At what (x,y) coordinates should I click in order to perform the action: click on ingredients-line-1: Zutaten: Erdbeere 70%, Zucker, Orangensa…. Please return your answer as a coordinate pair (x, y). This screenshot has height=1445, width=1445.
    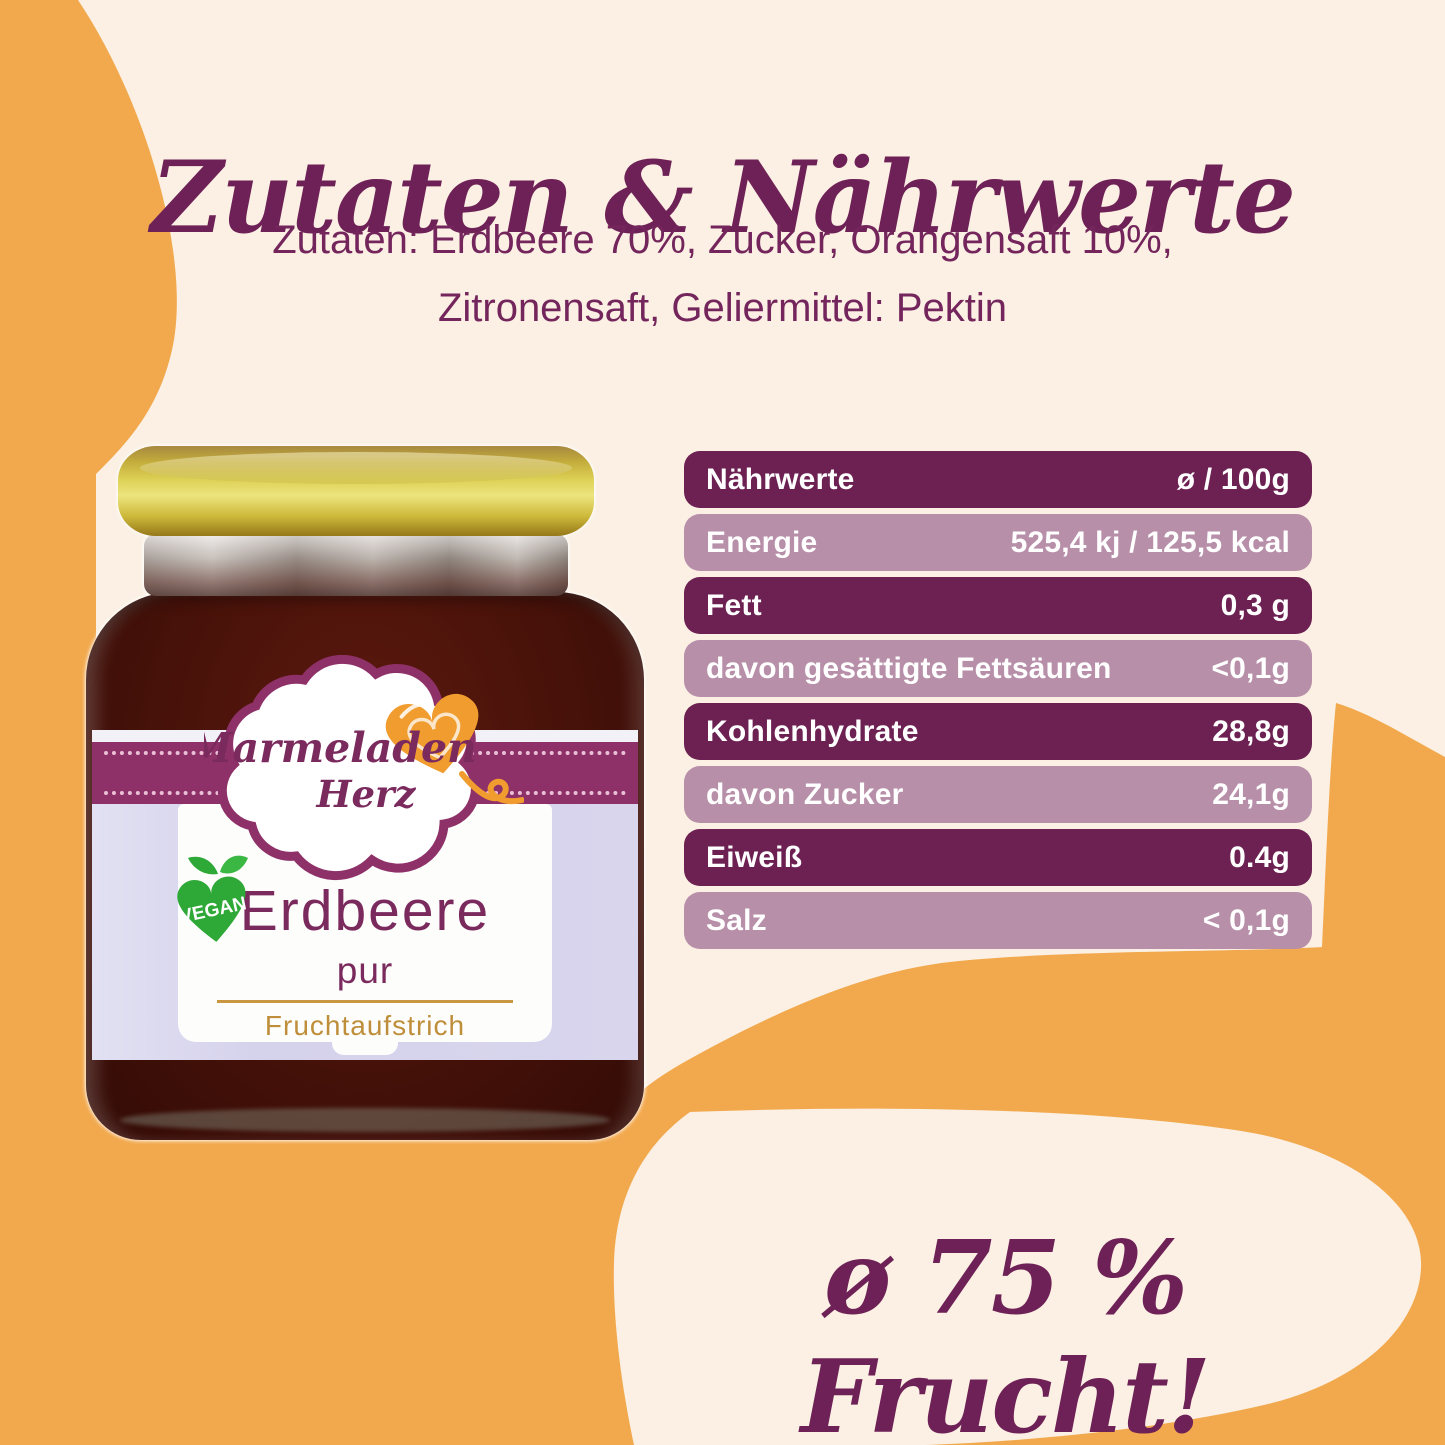
    Looking at the image, I should click on (722, 240).